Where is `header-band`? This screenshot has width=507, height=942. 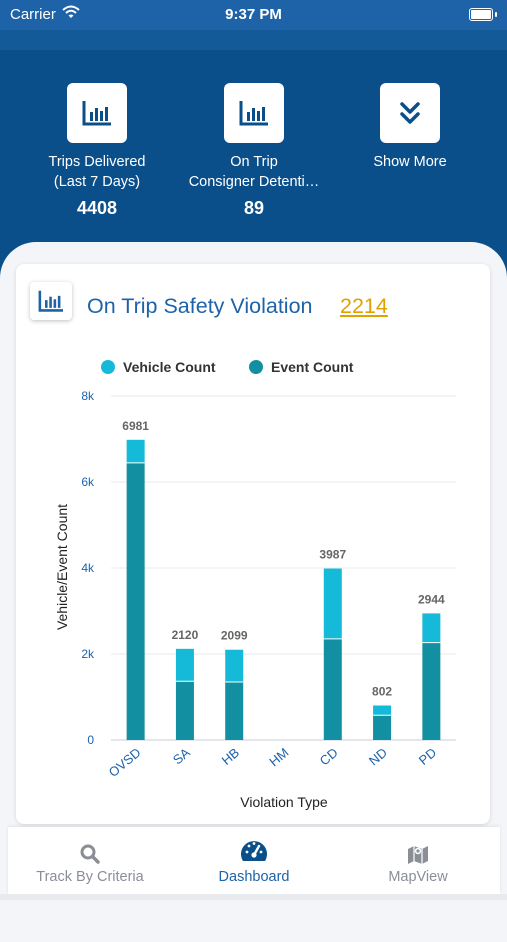
header-band is located at coordinates (253, 40).